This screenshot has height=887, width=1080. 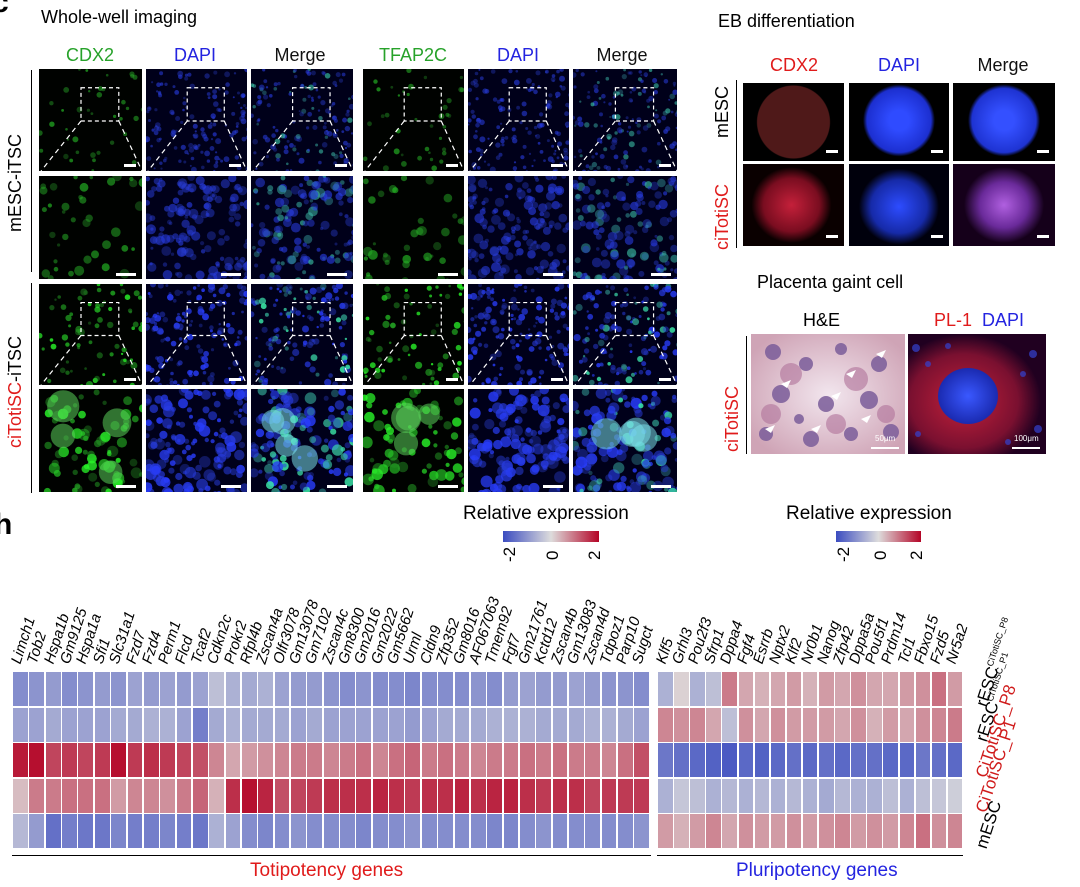 I want to click on eb-col-dapi: DAPI, so click(x=898, y=65).